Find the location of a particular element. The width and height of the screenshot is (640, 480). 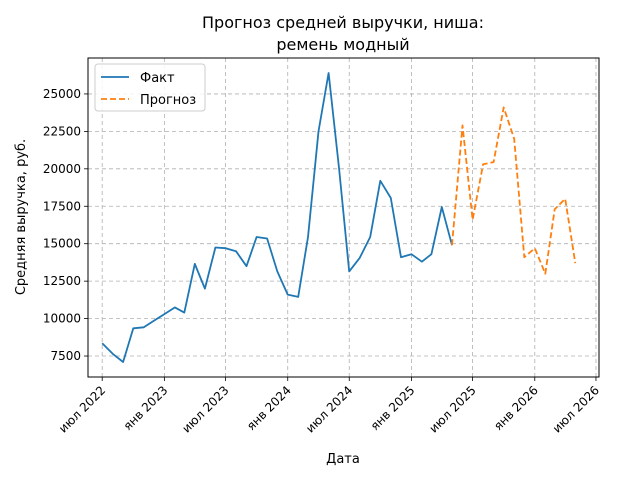

y-tick-label: 20000 is located at coordinates (62, 169).